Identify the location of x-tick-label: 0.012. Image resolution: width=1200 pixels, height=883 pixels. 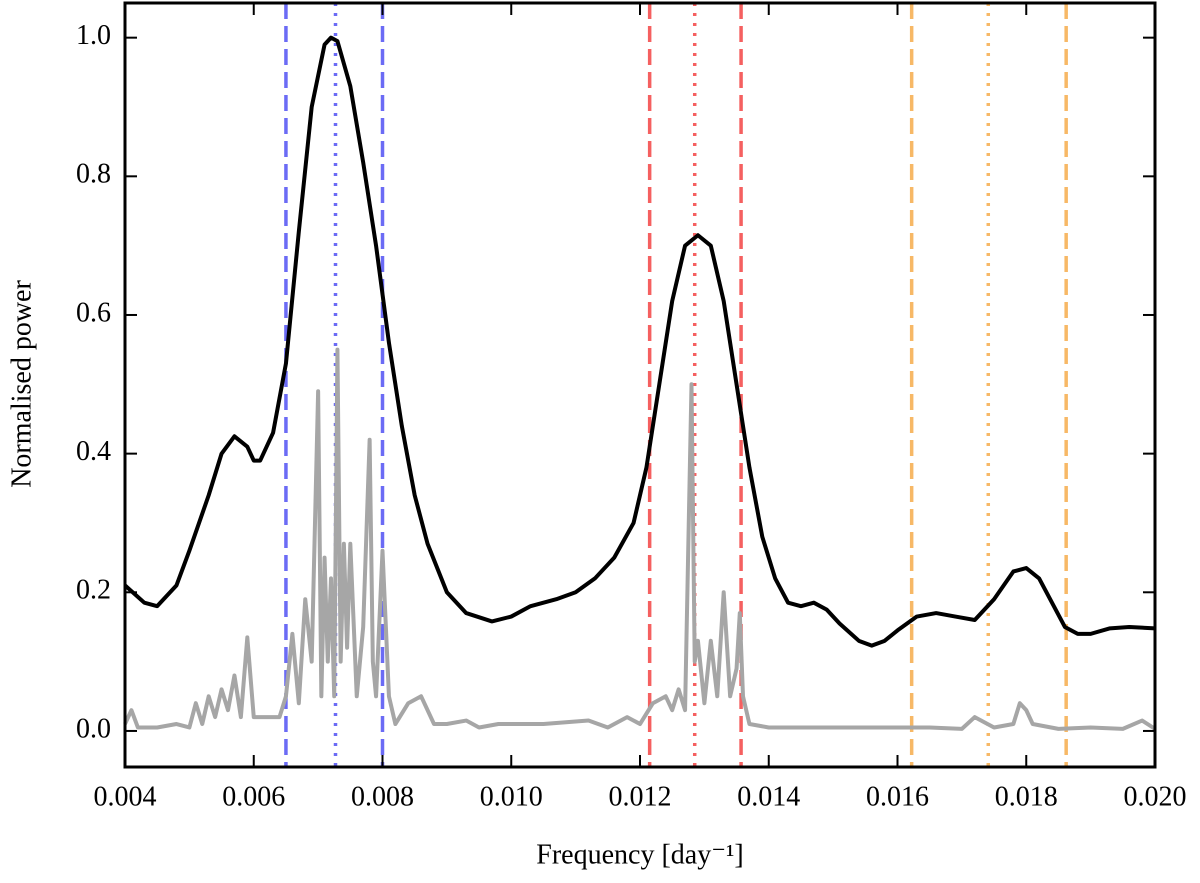
(640, 796).